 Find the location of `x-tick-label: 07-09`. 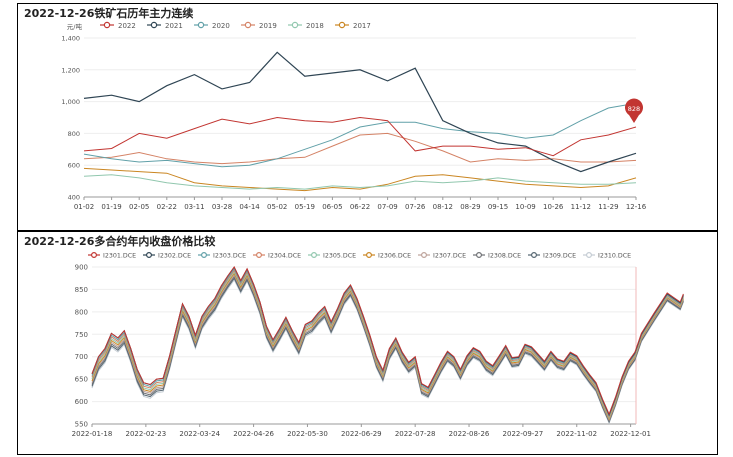

x-tick-label: 07-09 is located at coordinates (387, 207).